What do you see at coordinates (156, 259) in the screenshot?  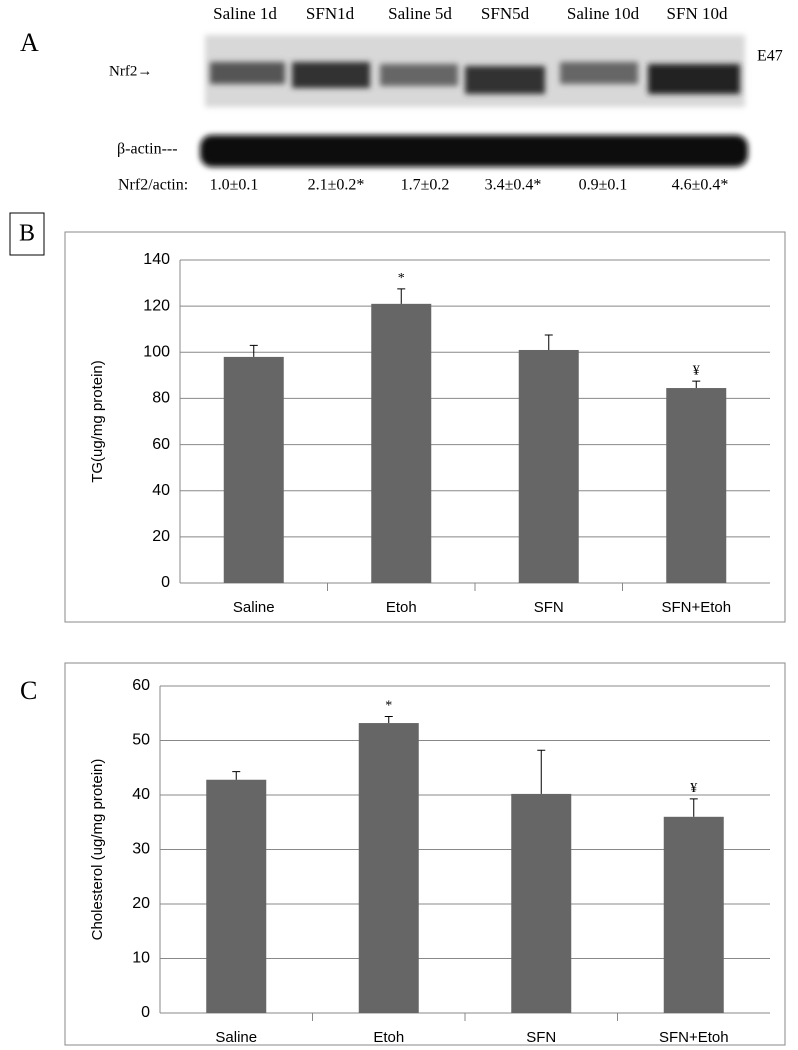 I see `y-tick-label: 140` at bounding box center [156, 259].